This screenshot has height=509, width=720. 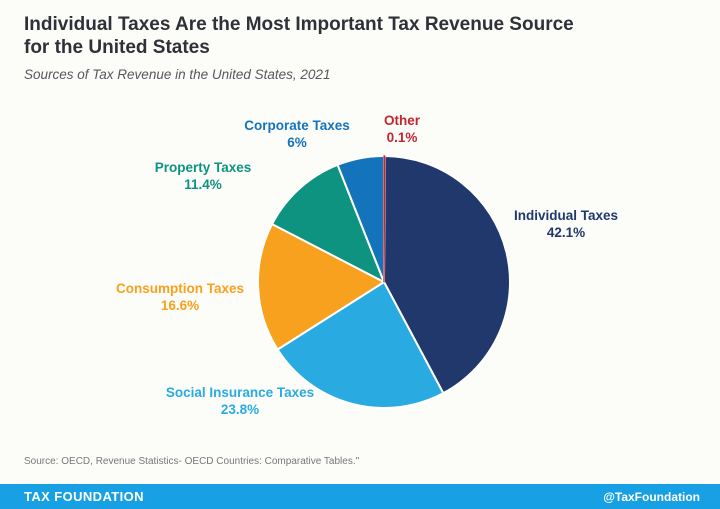 I want to click on pie-label-text: Social Insurance Taxes, so click(x=240, y=392).